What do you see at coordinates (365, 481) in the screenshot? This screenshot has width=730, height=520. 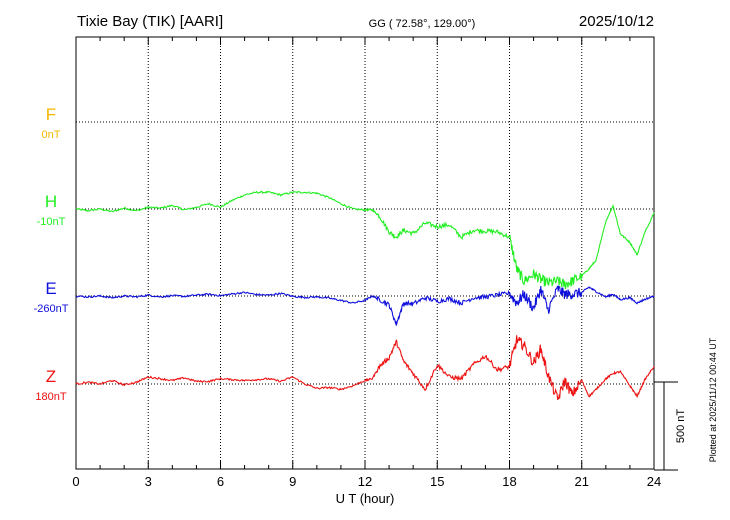 I see `x-tick-label: 12` at bounding box center [365, 481].